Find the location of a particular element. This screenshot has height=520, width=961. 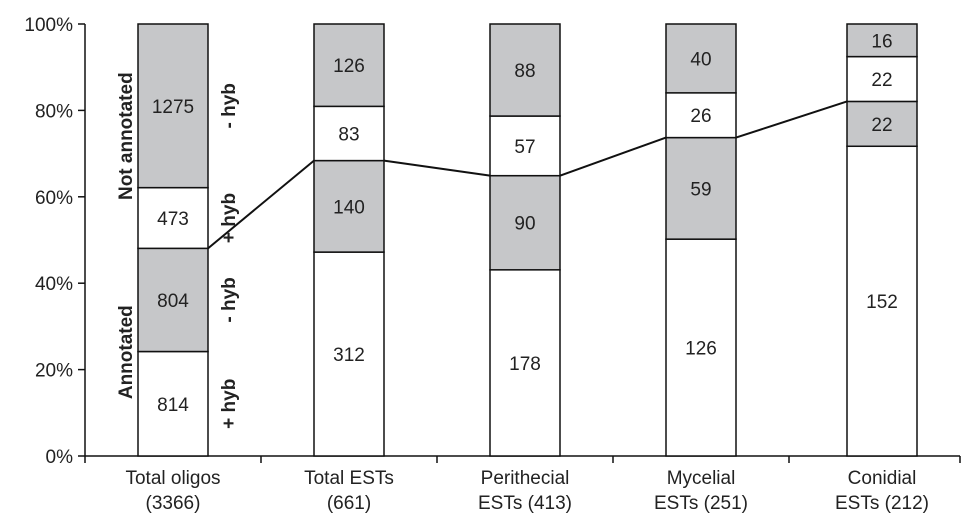

x-category-label: Total oligos (3366) is located at coordinates (172, 491).